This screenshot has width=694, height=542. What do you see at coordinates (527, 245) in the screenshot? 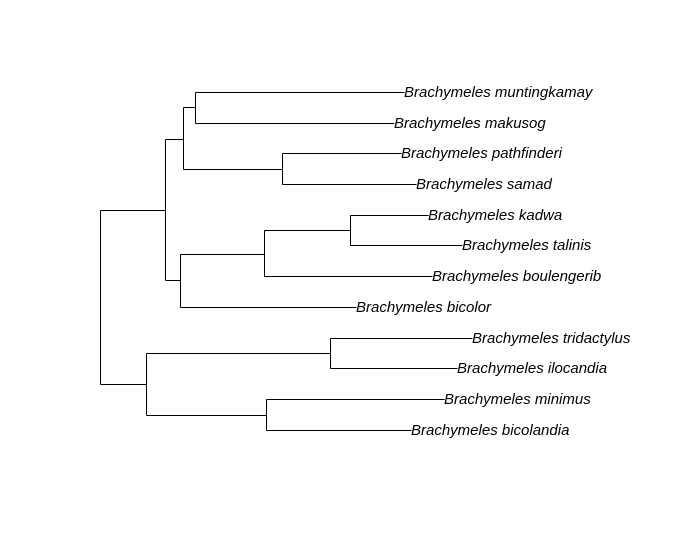
I see `tip-label-talinis: Brachymeles talinis` at bounding box center [527, 245].